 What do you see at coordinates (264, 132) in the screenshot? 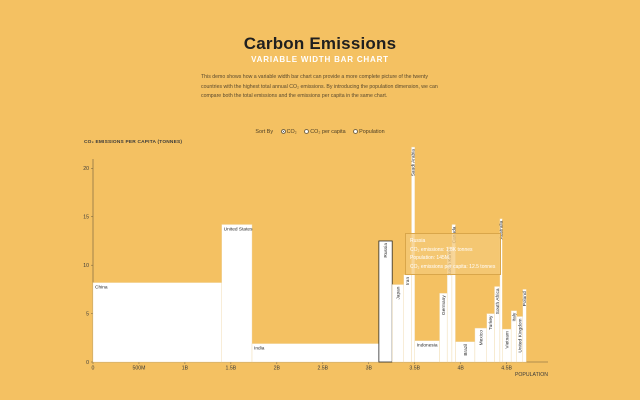
I see `sort-label: Sort By` at bounding box center [264, 132].